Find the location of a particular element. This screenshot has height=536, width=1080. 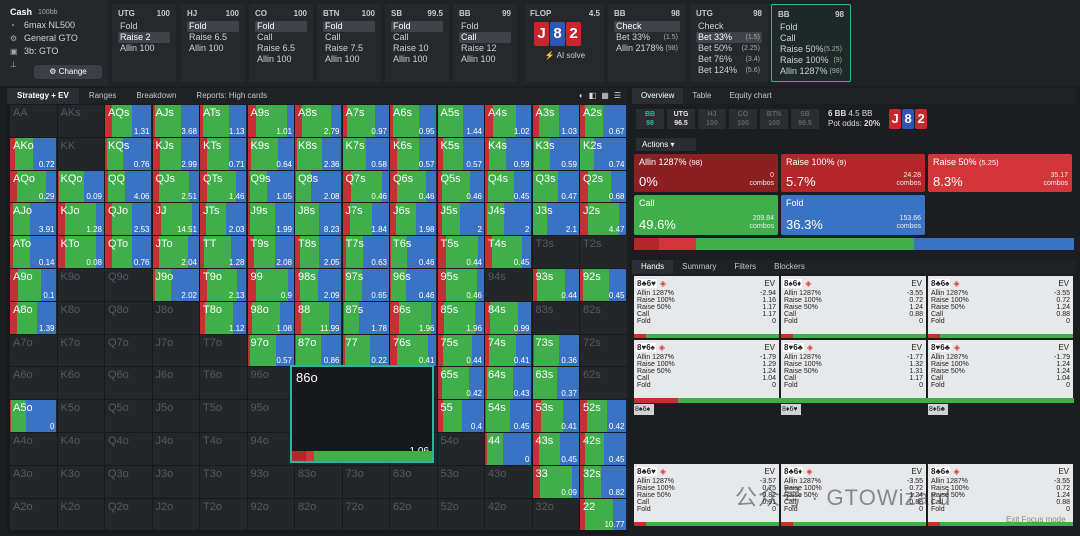

hand-cell-t7s: T7s 0.63 is located at coordinates (365, 252).